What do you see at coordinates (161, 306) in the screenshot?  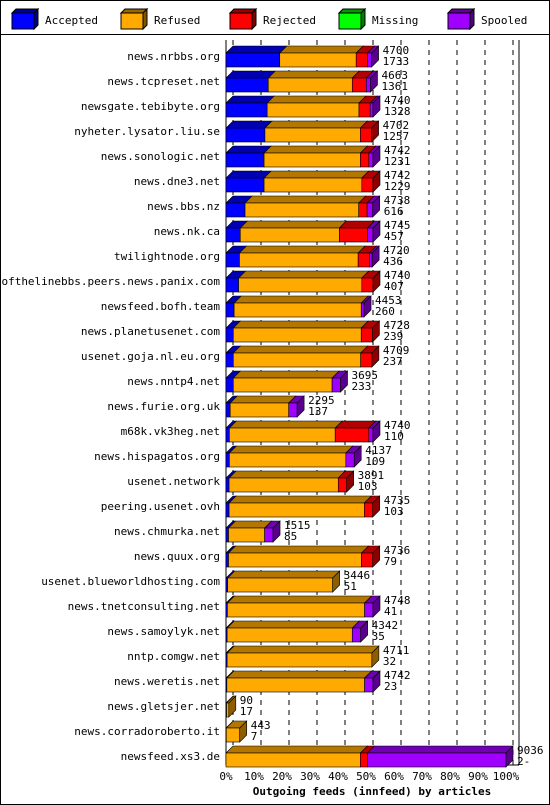 I see `y-tick-label: newsfeed.bofh.team` at bounding box center [161, 306].